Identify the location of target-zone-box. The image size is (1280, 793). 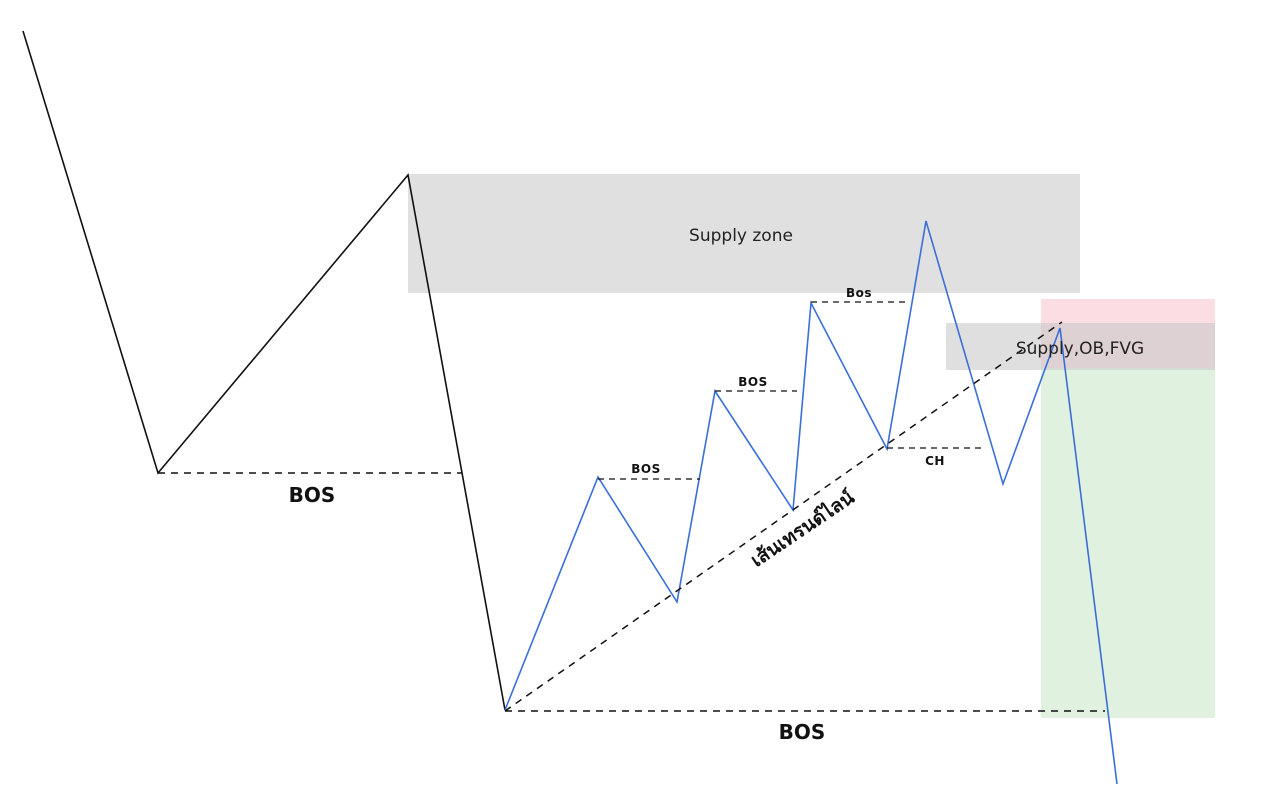
(1128, 543).